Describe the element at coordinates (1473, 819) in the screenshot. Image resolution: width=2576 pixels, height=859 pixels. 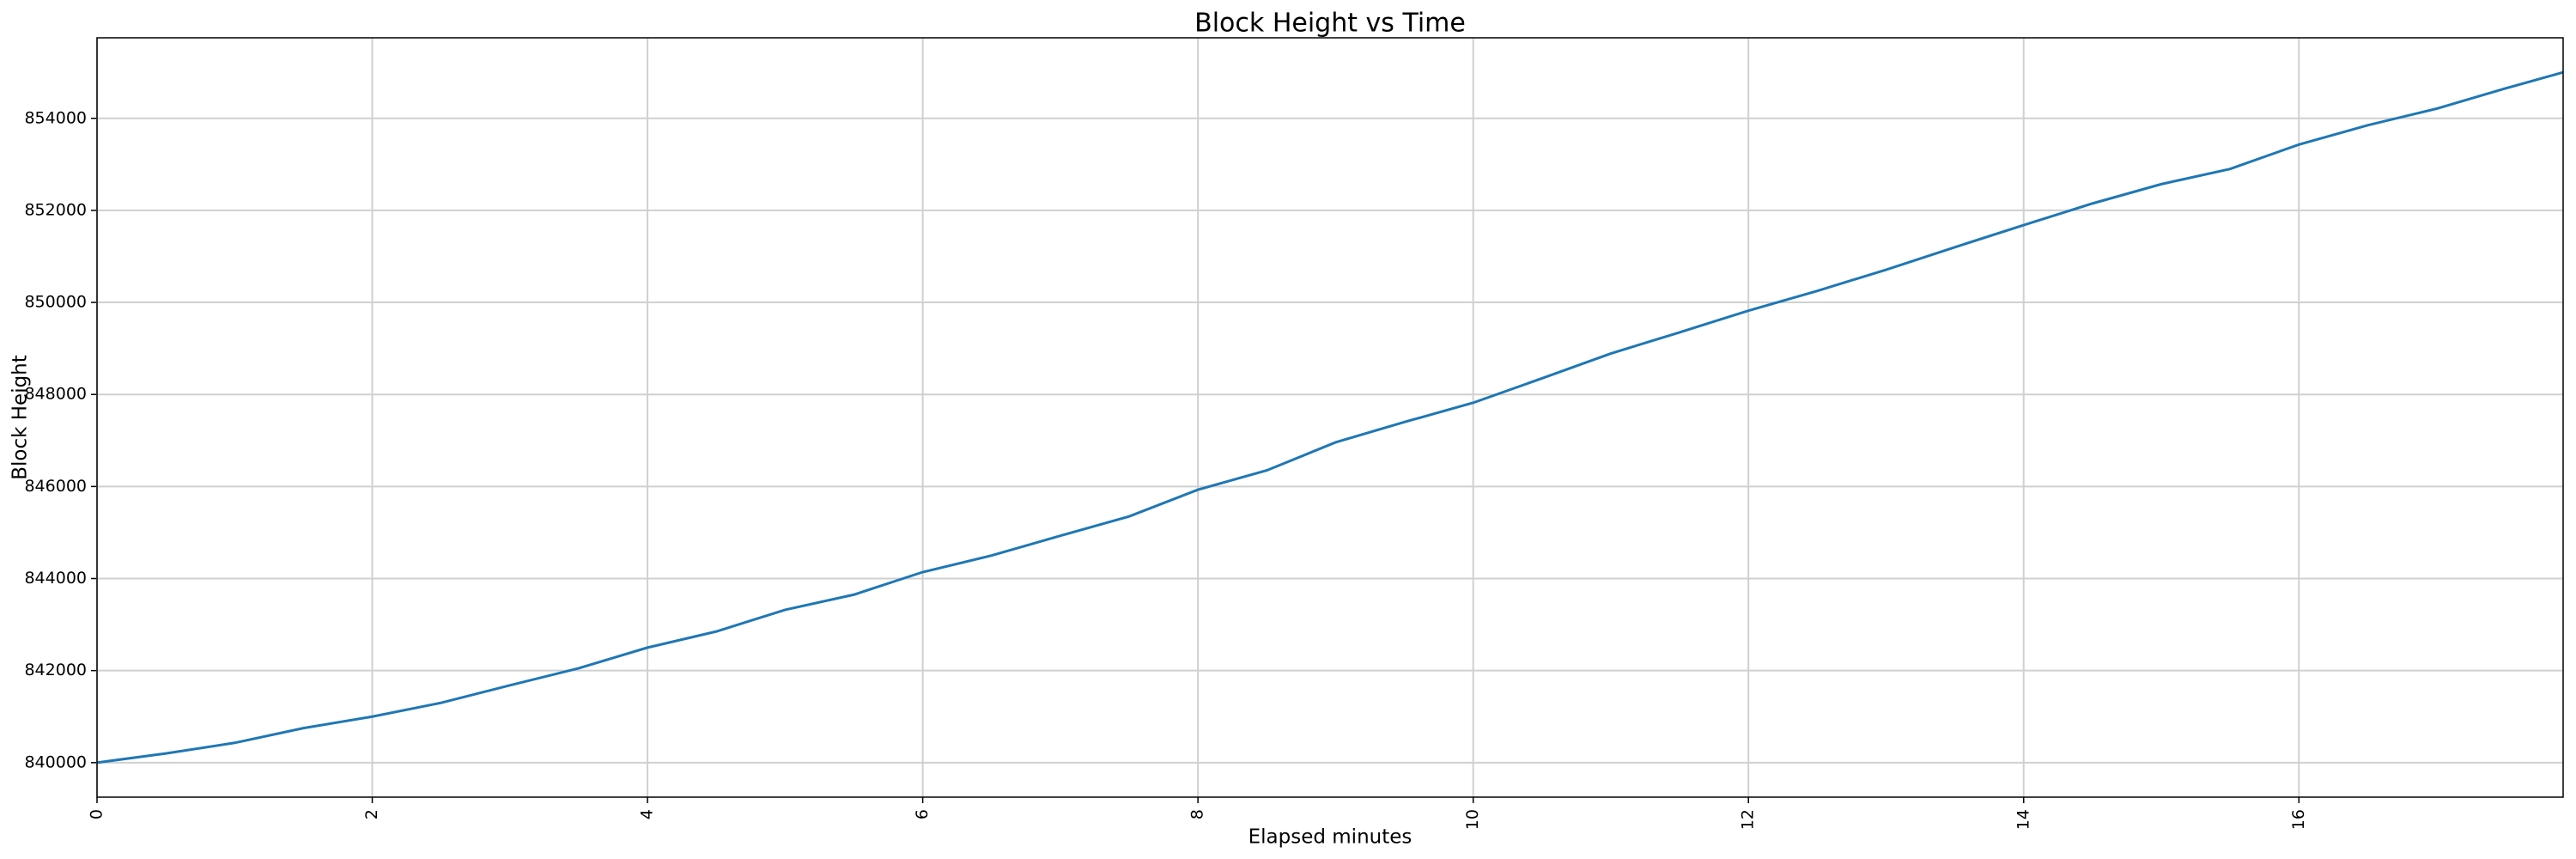
I see `x-tick-label: 10` at that location.